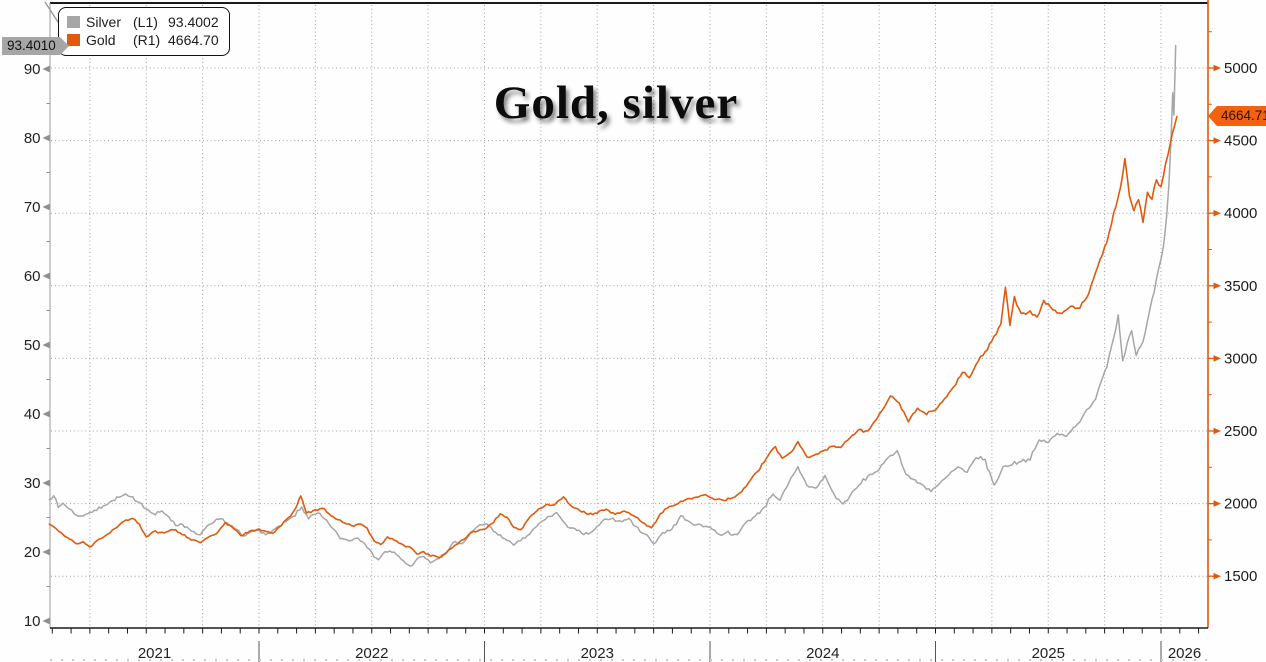 This screenshot has width=1266, height=662. I want to click on year-label: 2021, so click(154, 653).